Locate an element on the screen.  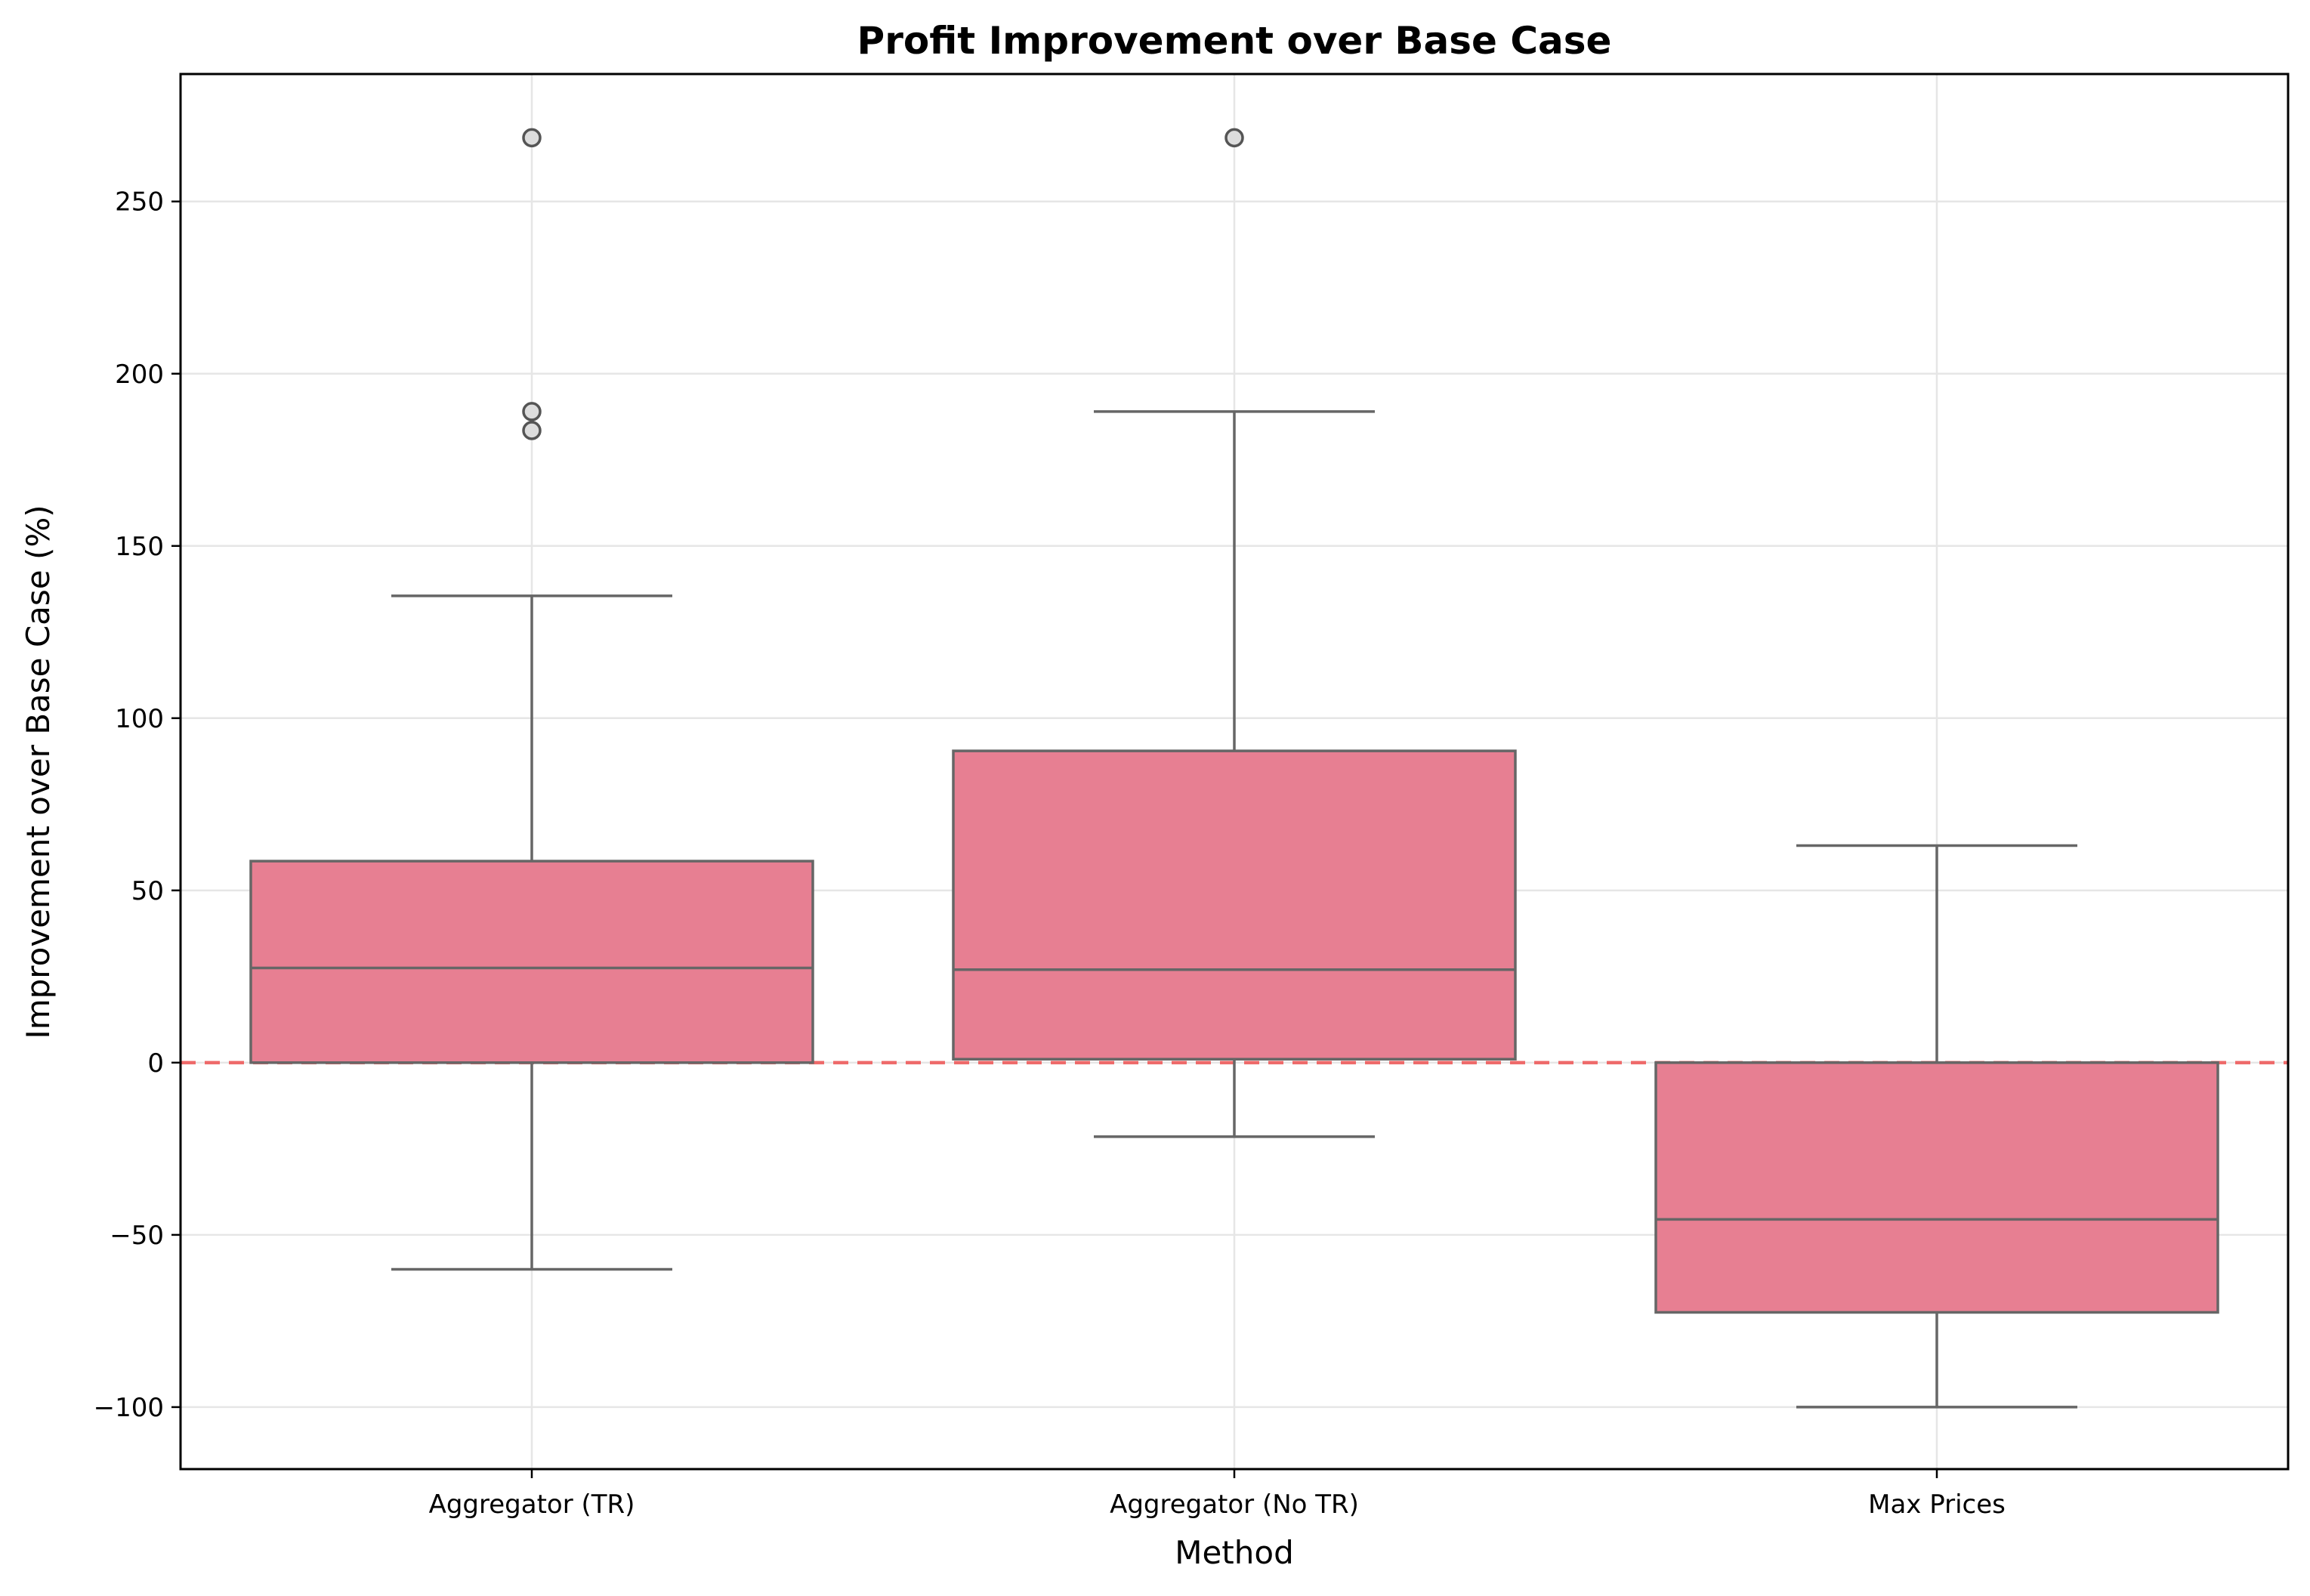
y-tick-label: 100 is located at coordinates (139, 719).